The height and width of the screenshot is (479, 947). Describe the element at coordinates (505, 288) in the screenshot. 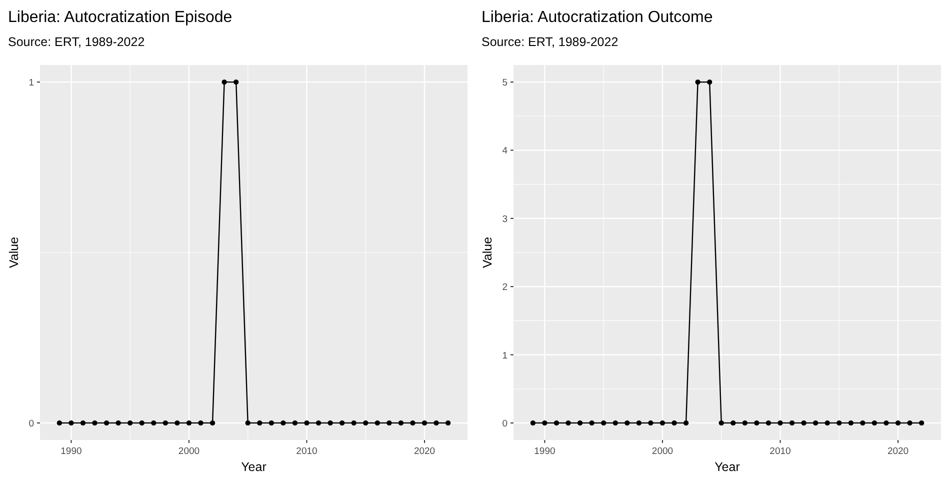

I see `y-tick-label: 2` at that location.